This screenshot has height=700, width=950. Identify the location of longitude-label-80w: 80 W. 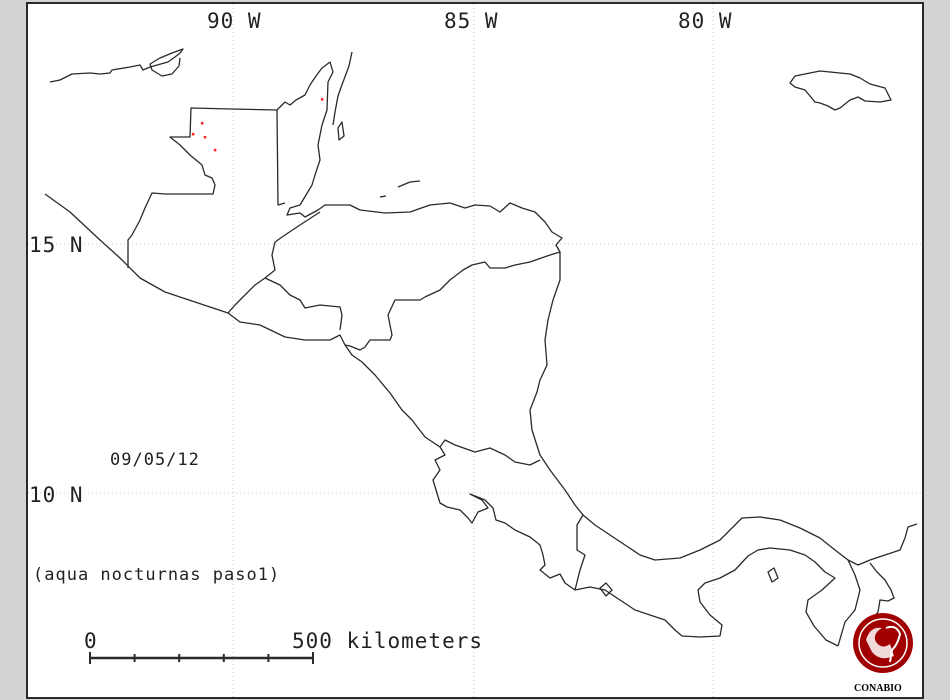
(705, 21).